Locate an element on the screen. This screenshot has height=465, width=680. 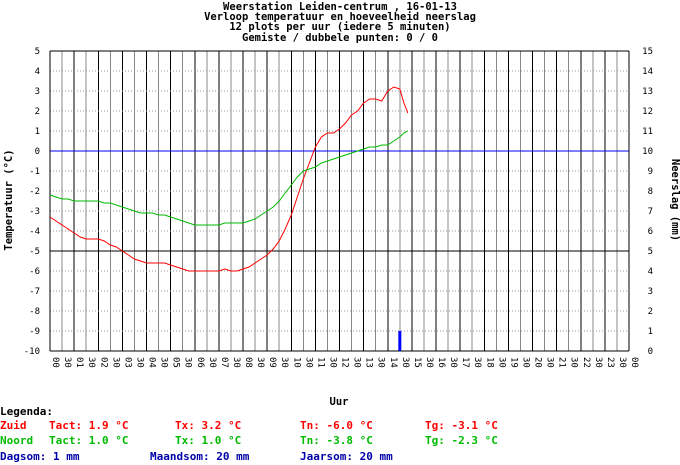
y-tick-left-label: -5 is located at coordinates (34, 252).